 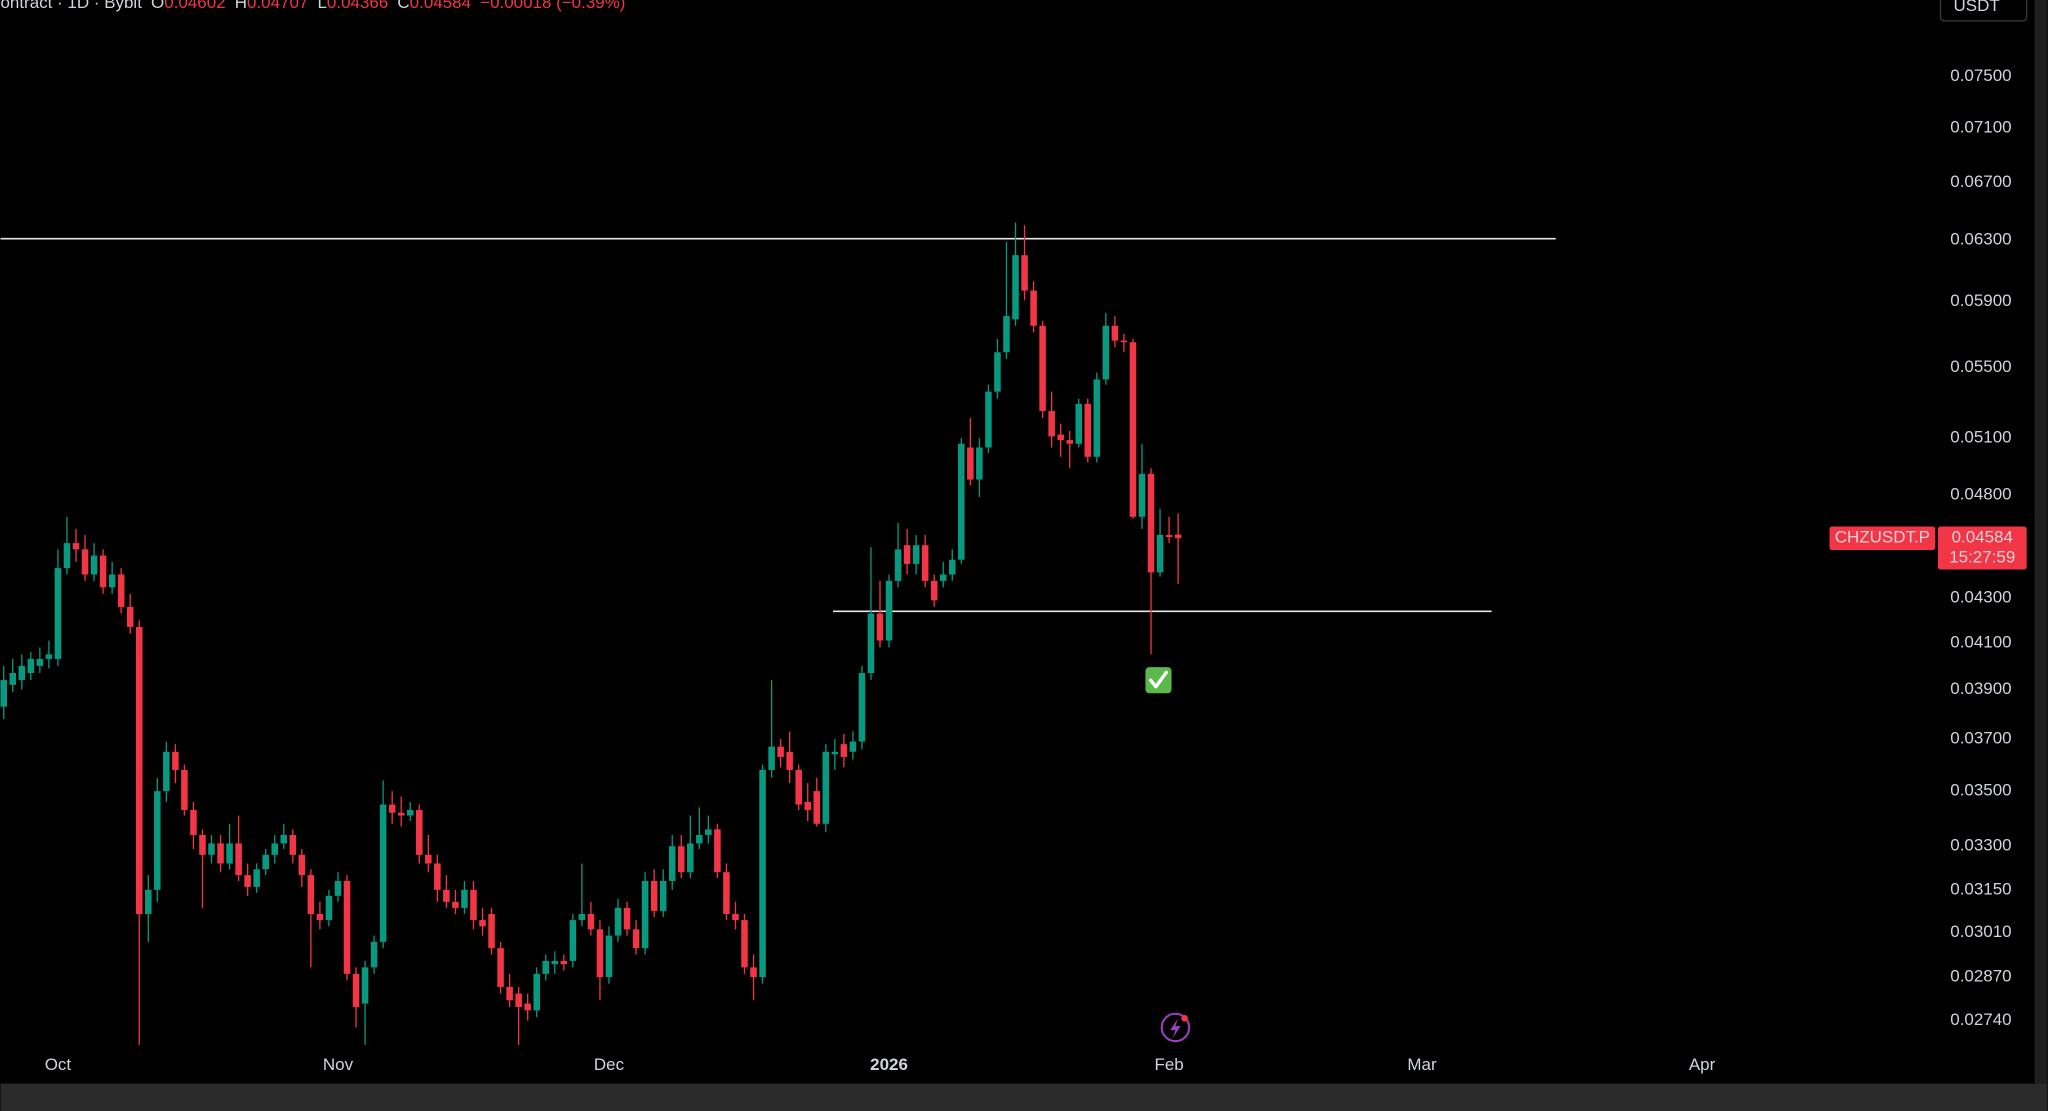 What do you see at coordinates (1982, 548) in the screenshot?
I see `price-tag` at bounding box center [1982, 548].